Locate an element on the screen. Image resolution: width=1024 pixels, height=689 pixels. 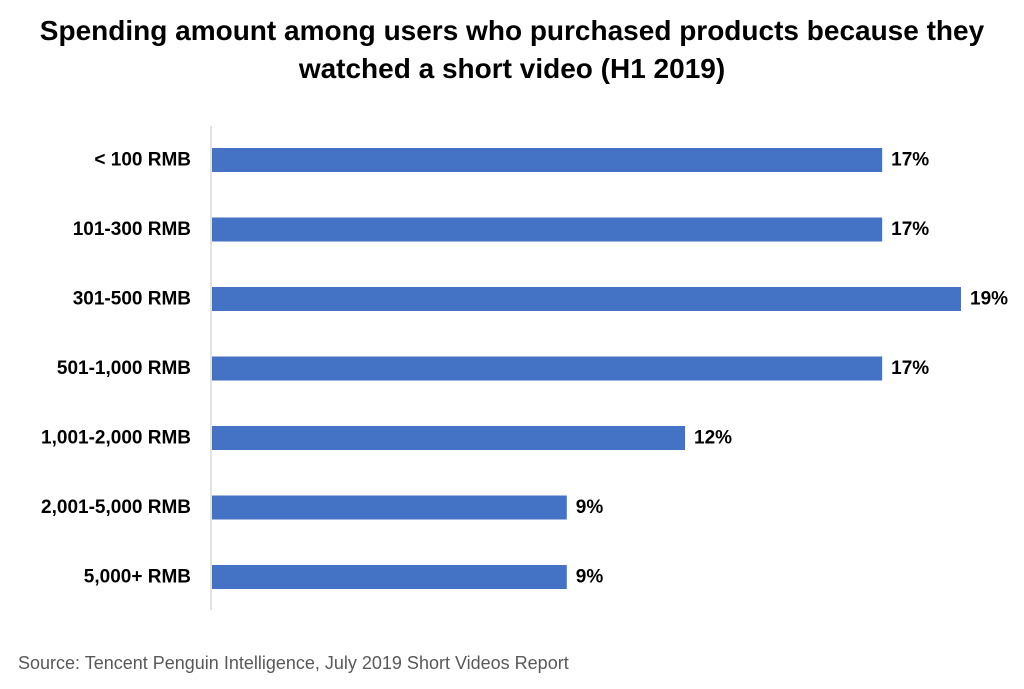
category-label: 101-300 RMB is located at coordinates (132, 229).